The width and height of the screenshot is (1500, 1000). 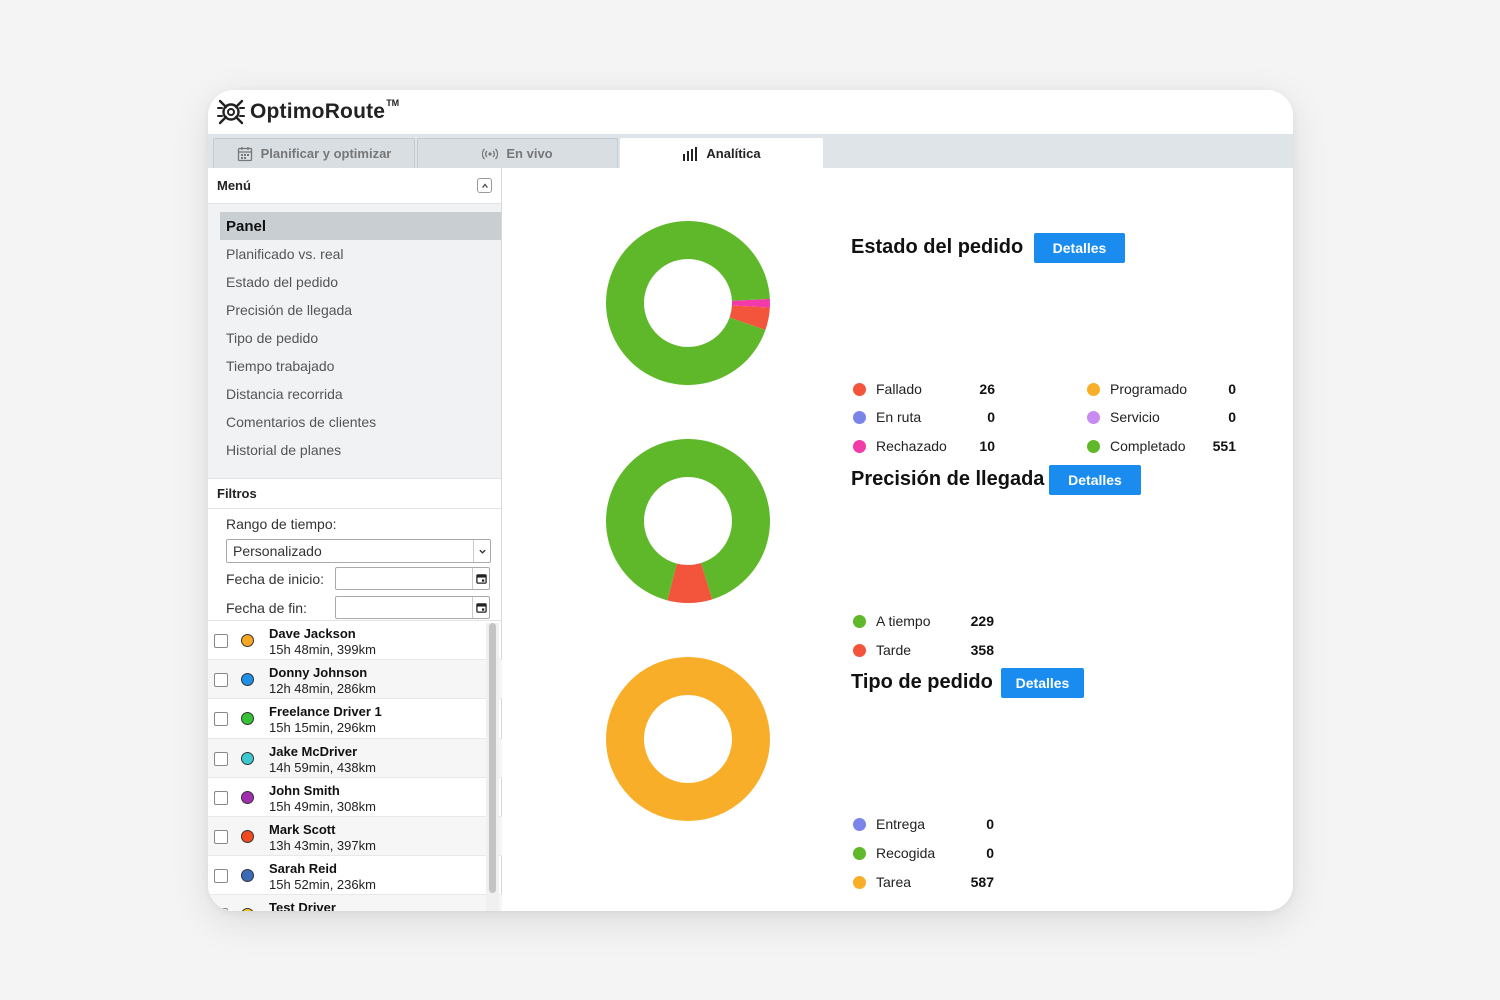 What do you see at coordinates (987, 389) in the screenshot?
I see `legend-value: 26` at bounding box center [987, 389].